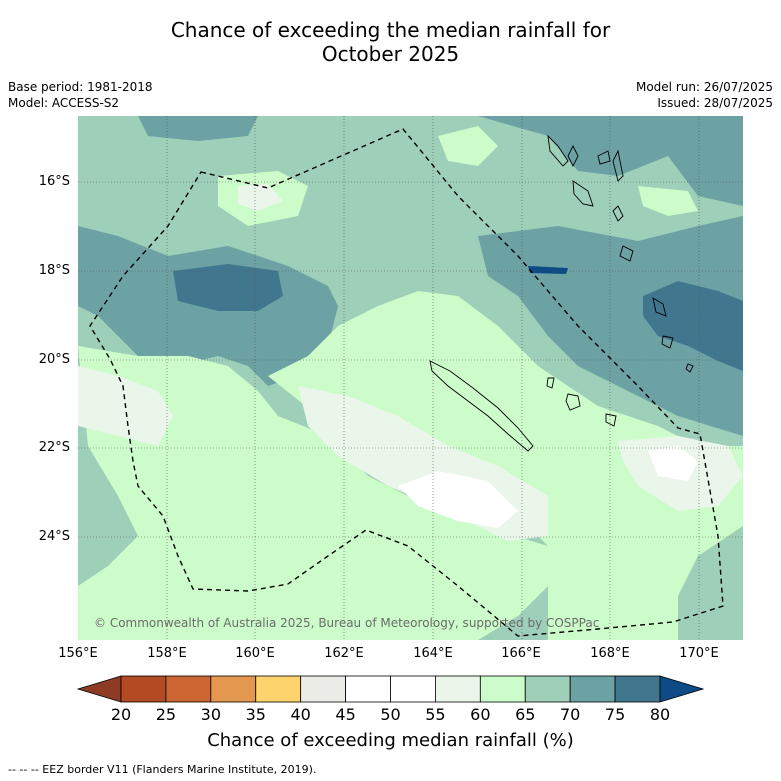 The width and height of the screenshot is (781, 781). What do you see at coordinates (54, 447) in the screenshot?
I see `lat-label-22s: 22°S` at bounding box center [54, 447].